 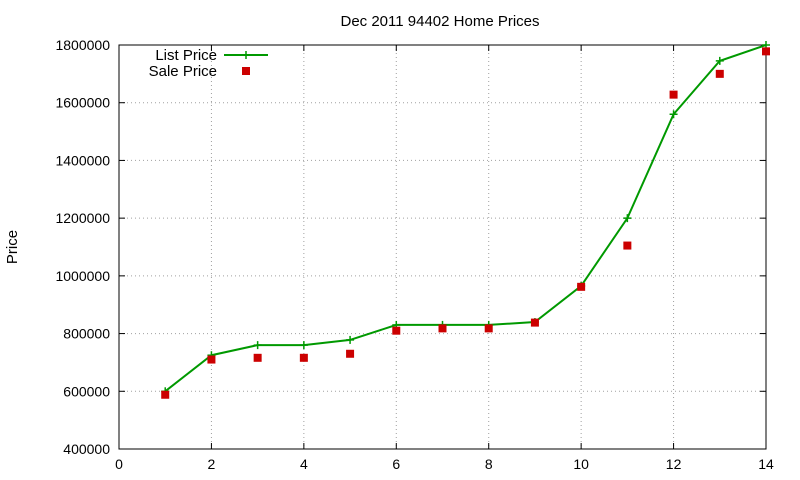 I want to click on legend-label: Sale Price, so click(x=183, y=71).